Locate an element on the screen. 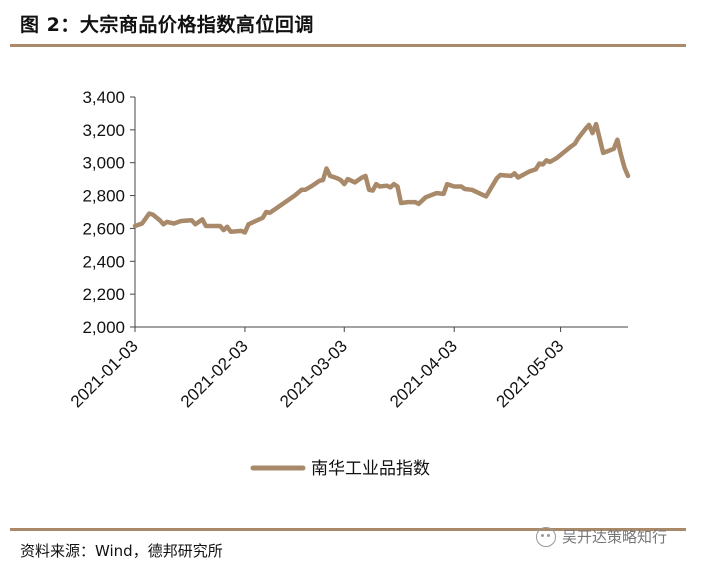 This screenshot has height=567, width=720. x-tick-label: 2021-05-03 is located at coordinates (530, 373).